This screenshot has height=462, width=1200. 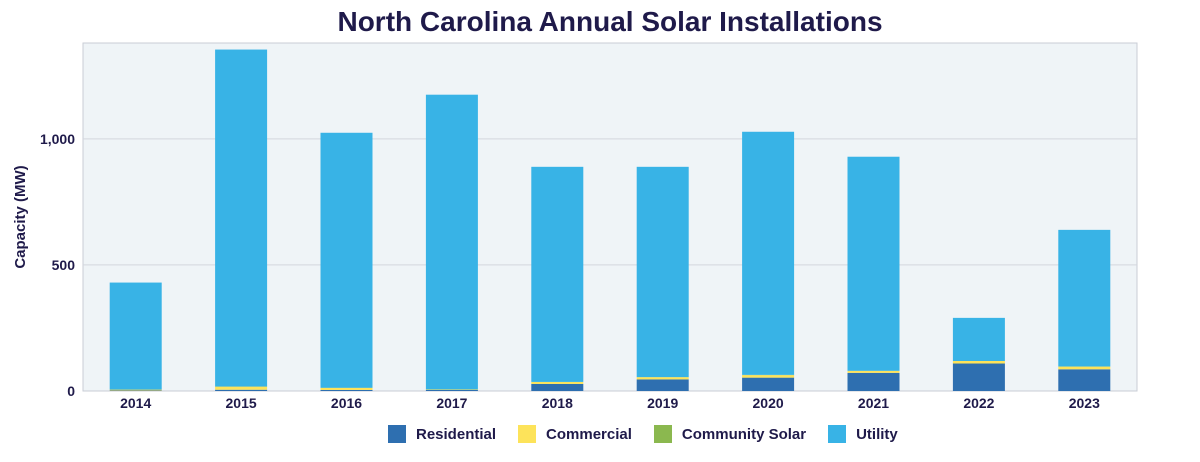 I want to click on y-tick-label: 500, so click(x=64, y=265).